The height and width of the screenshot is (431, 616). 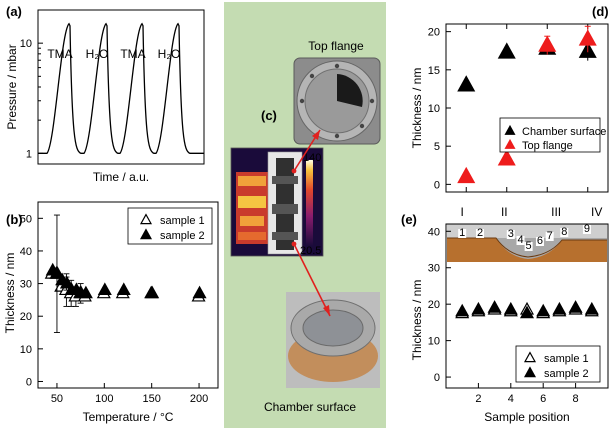 What do you see at coordinates (14, 11) in the screenshot?
I see `panel-a-label: (a)` at bounding box center [14, 11].